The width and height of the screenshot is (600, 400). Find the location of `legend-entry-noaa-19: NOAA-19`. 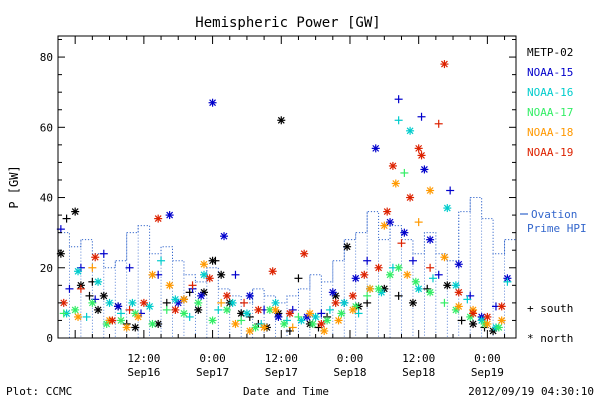

legend-entry-noaa-19: NOAA-19 is located at coordinates (550, 152).